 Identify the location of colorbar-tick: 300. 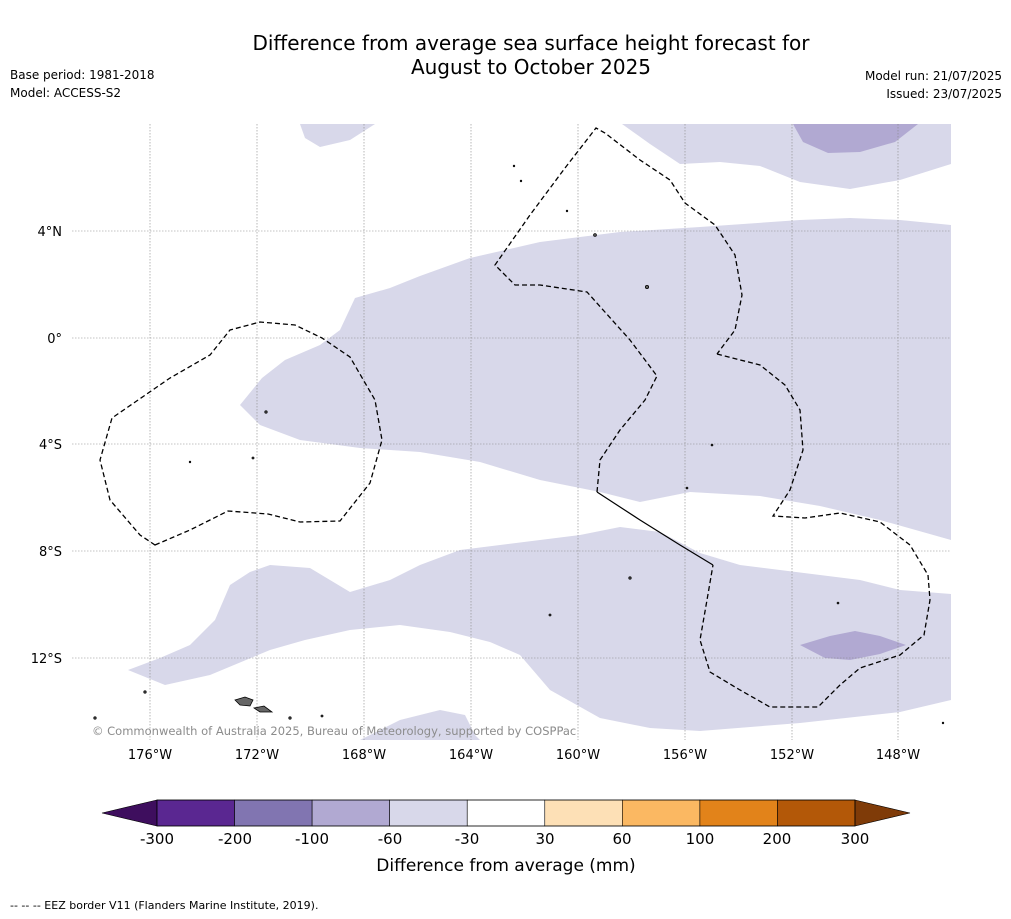
(855, 839).